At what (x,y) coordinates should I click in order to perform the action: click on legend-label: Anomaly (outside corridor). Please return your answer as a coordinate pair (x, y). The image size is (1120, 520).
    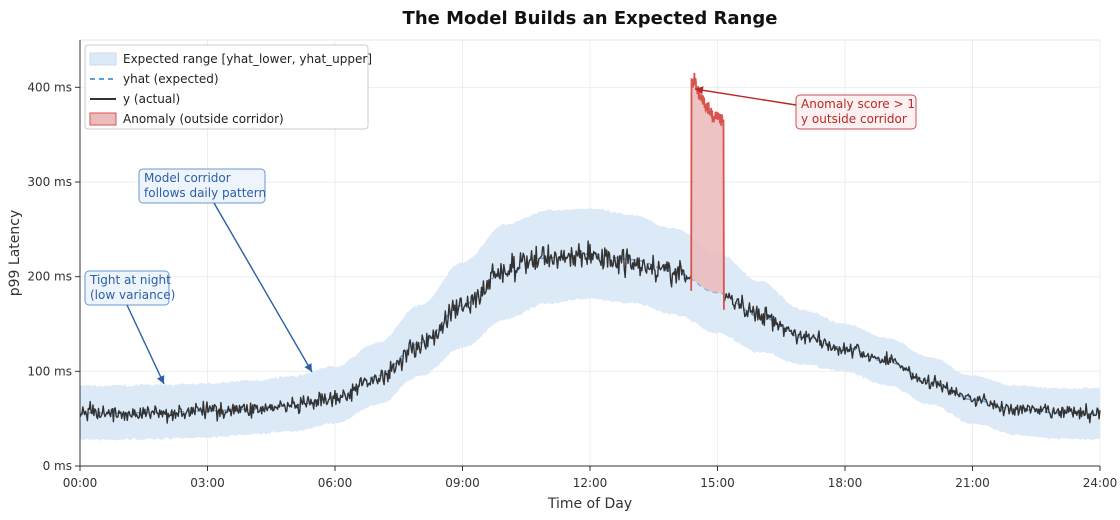
    Looking at the image, I should click on (203, 119).